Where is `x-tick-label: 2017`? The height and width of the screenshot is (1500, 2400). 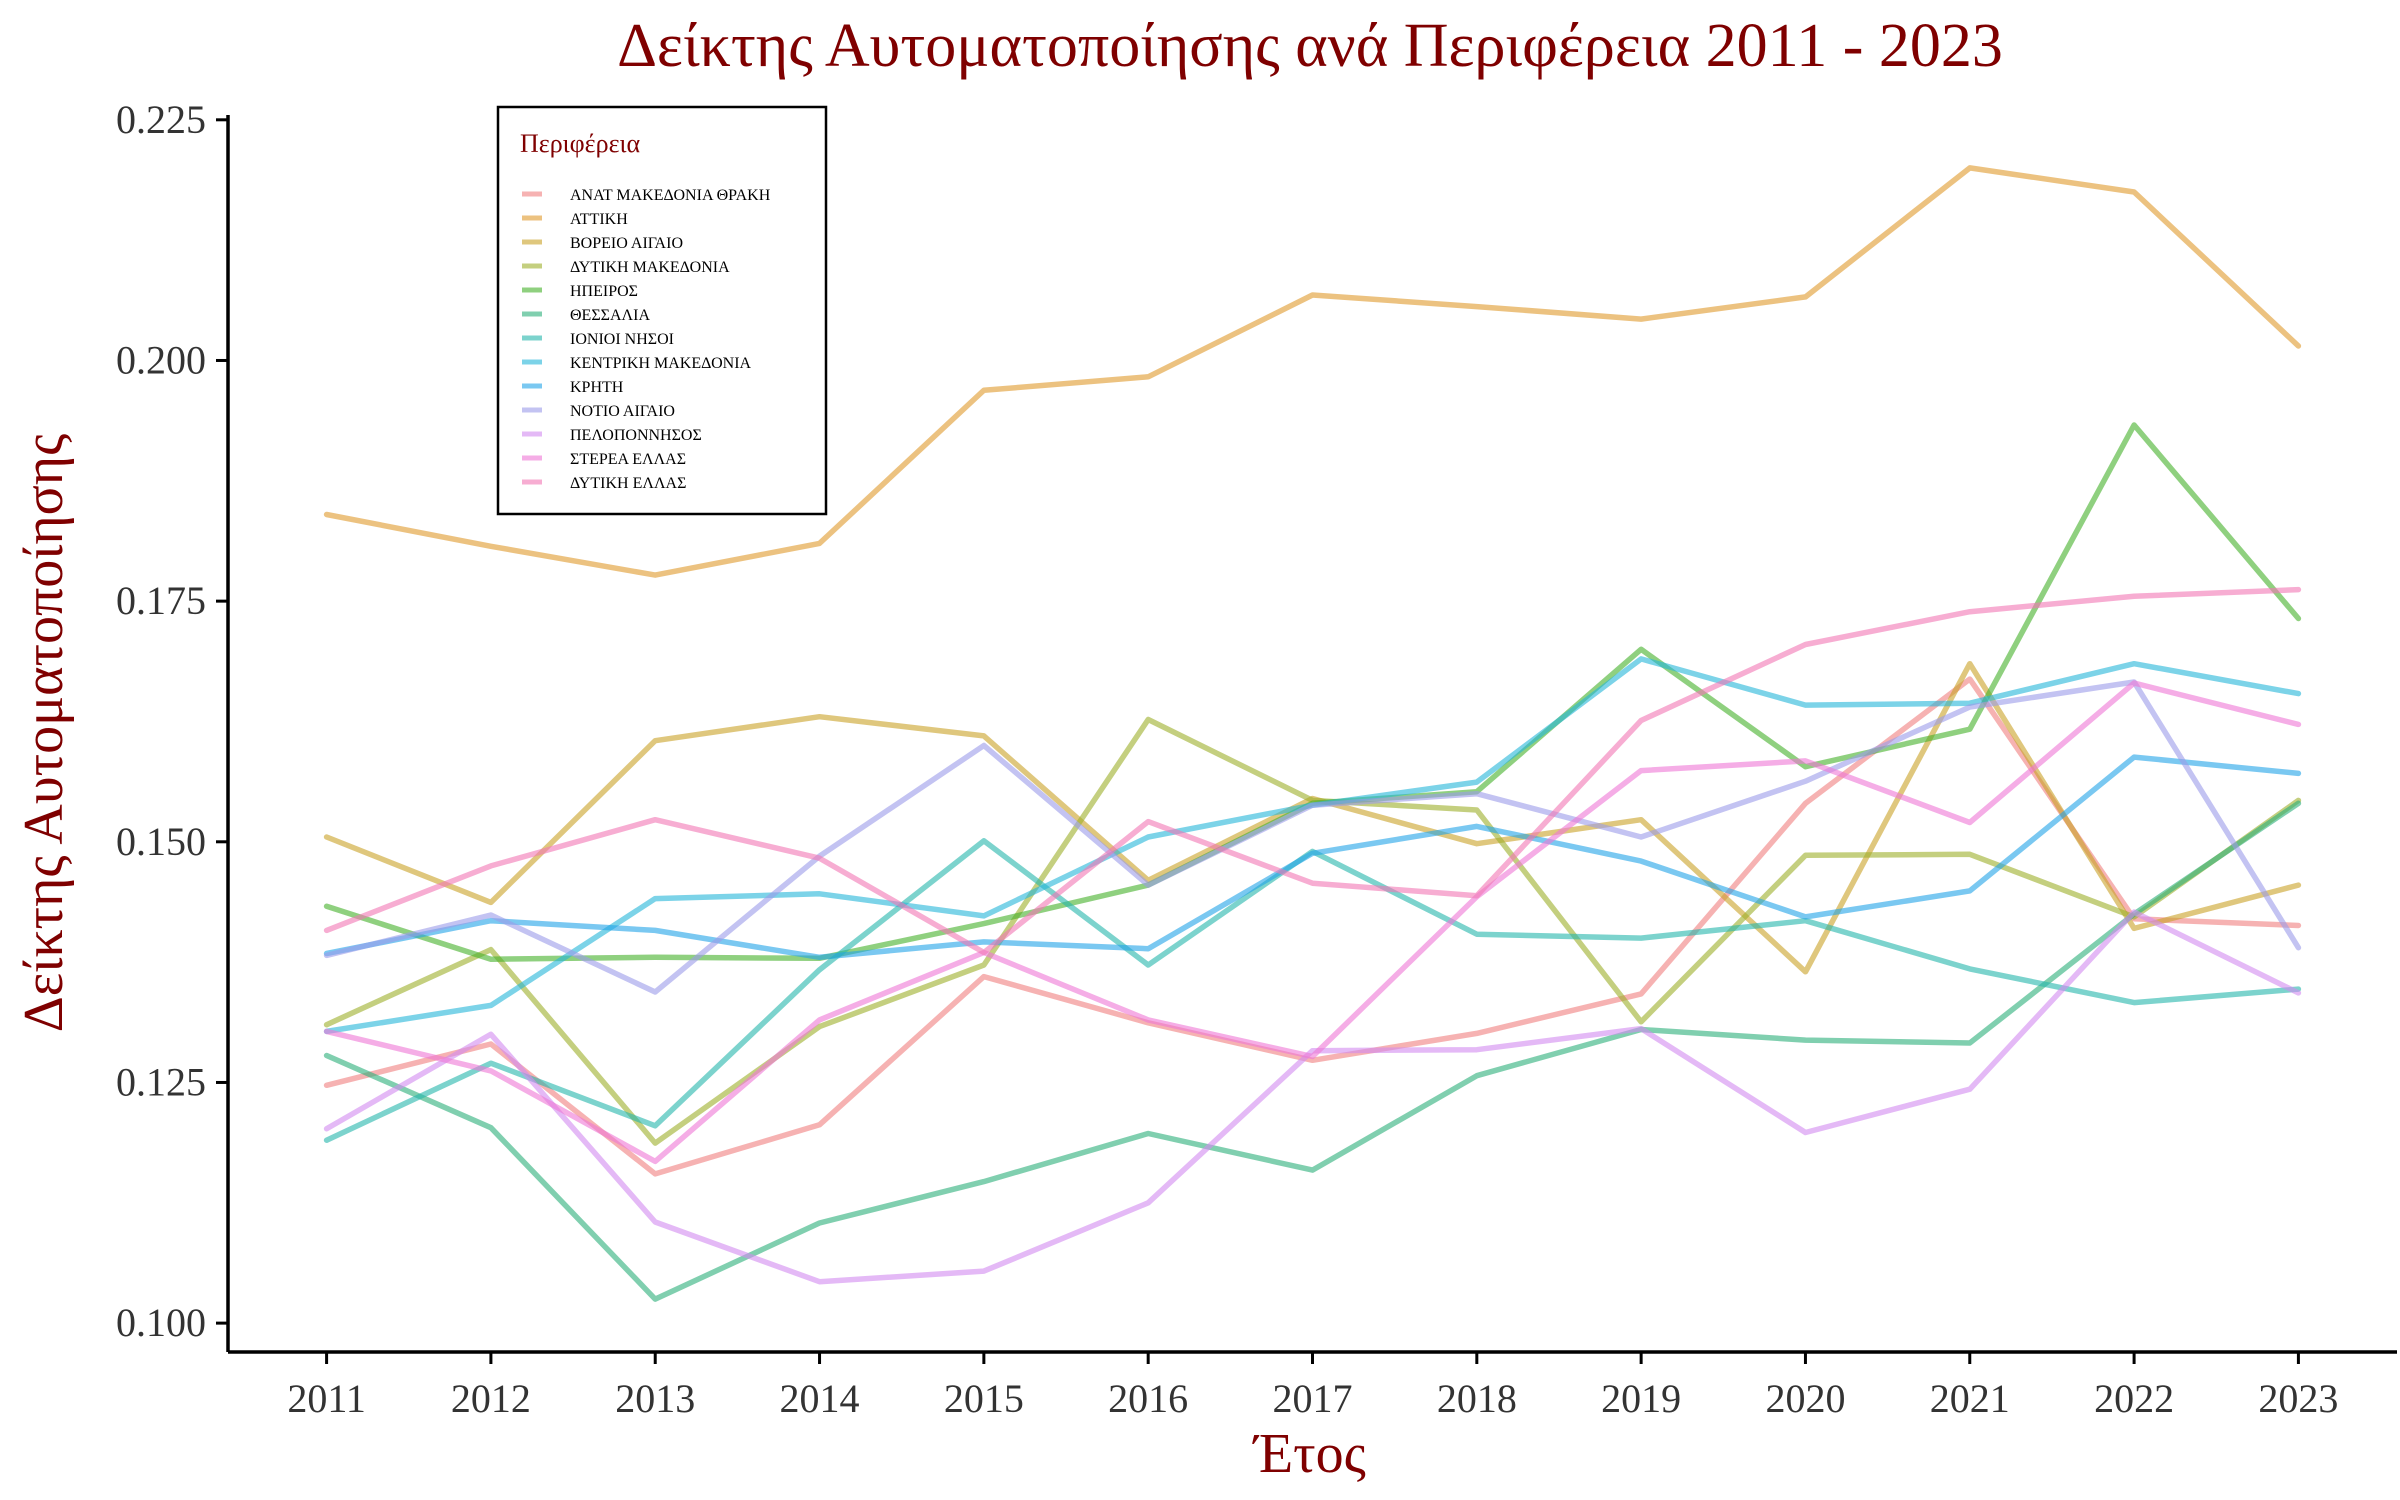
x-tick-label: 2017 is located at coordinates (1313, 1398).